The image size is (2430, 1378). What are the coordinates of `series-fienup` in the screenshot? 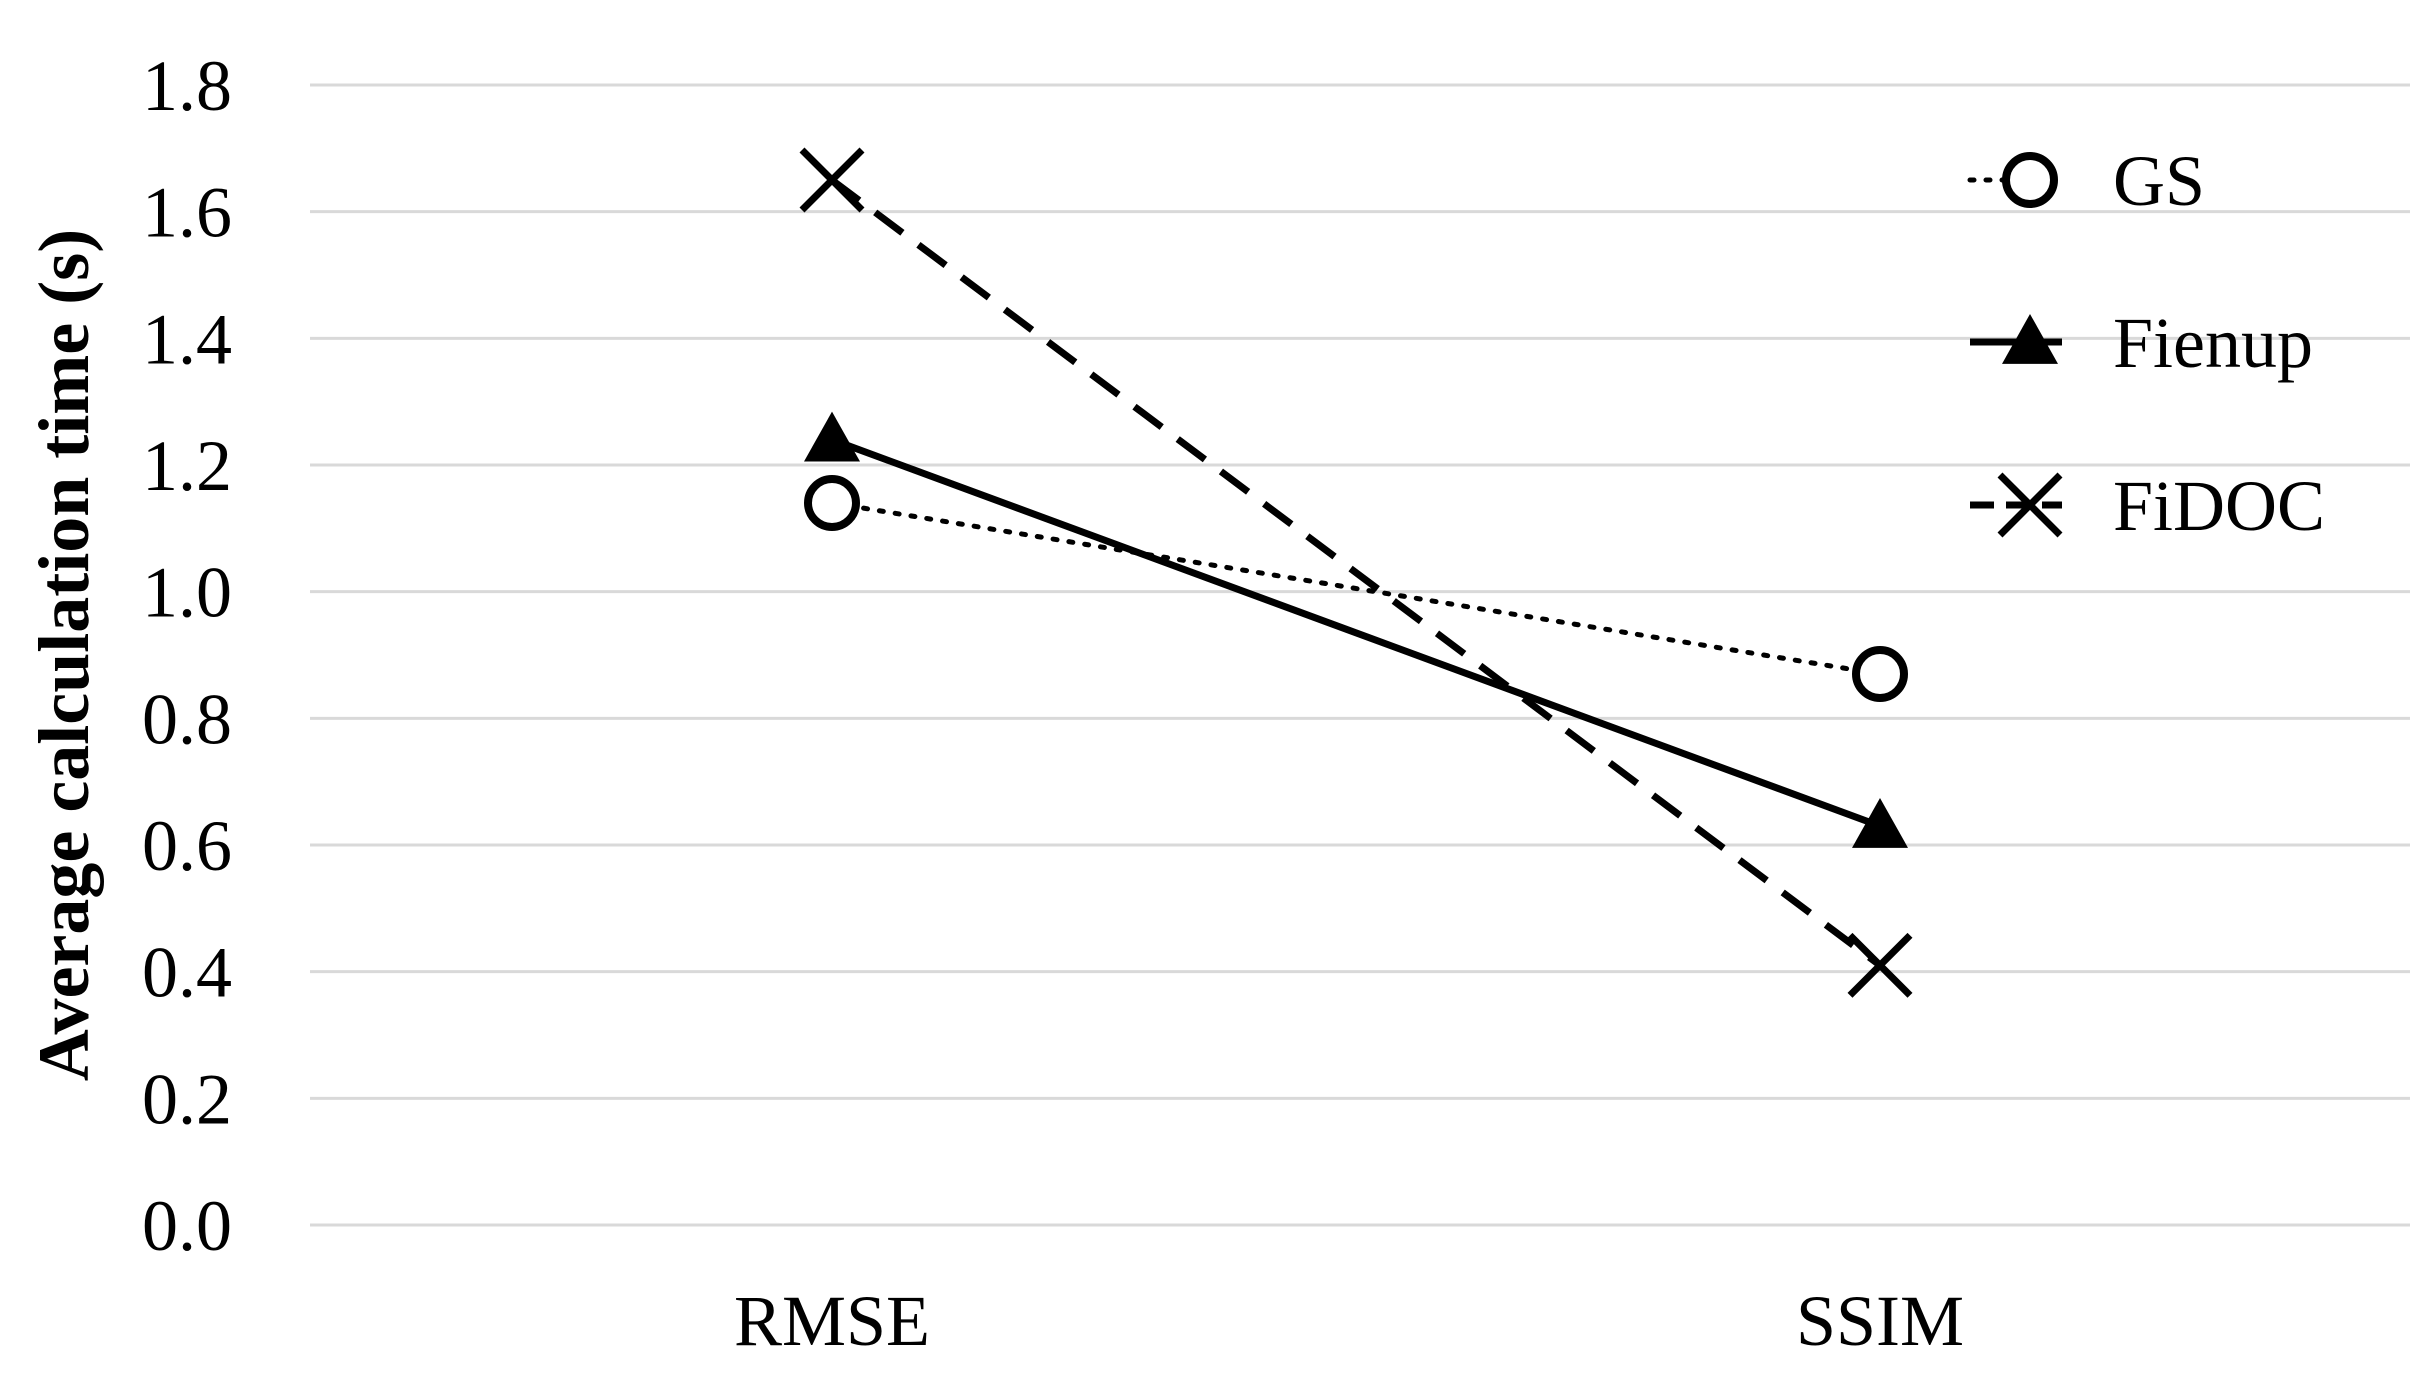 It's located at (1356, 629).